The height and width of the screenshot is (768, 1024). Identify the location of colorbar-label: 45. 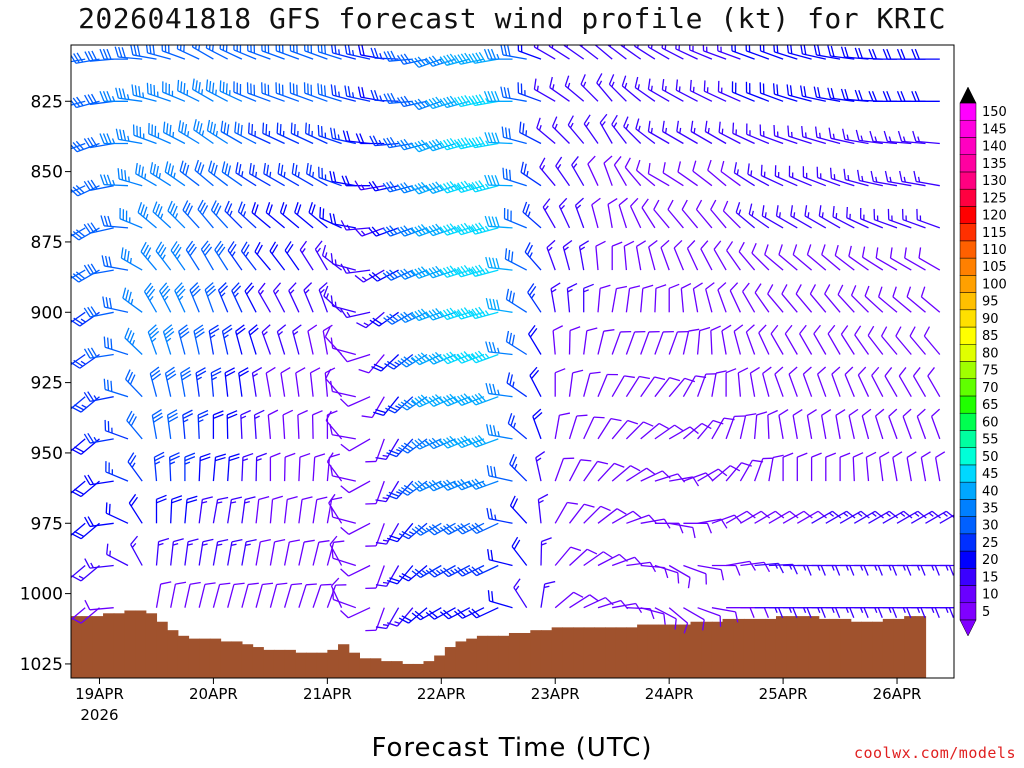
(990, 474).